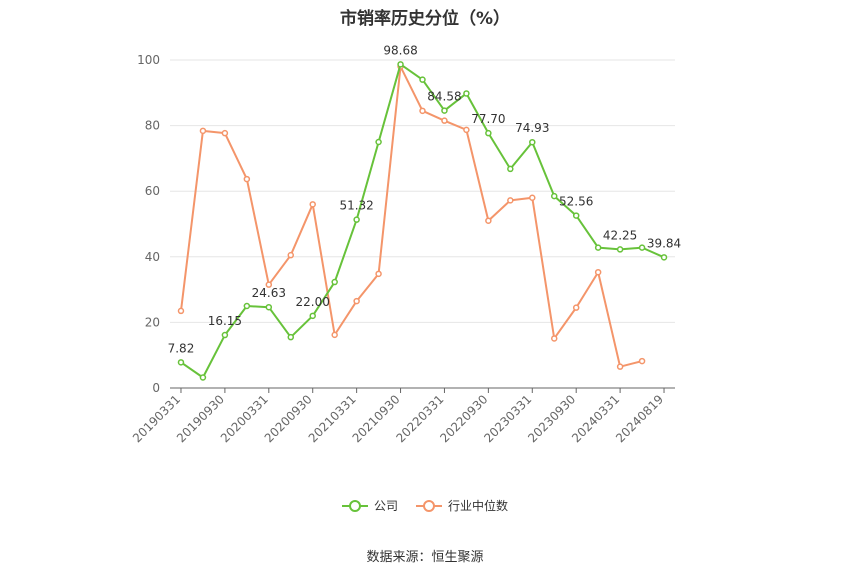 This screenshot has width=850, height=575. I want to click on data-label-0: 7.82, so click(181, 348).